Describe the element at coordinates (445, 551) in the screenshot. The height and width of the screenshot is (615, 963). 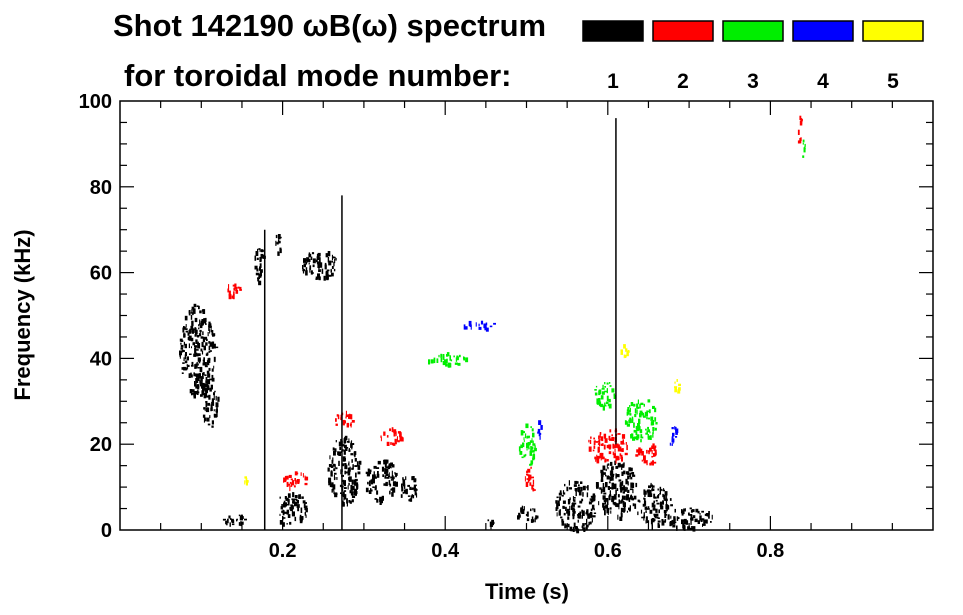
I see `x-tick-label: 0.4` at that location.